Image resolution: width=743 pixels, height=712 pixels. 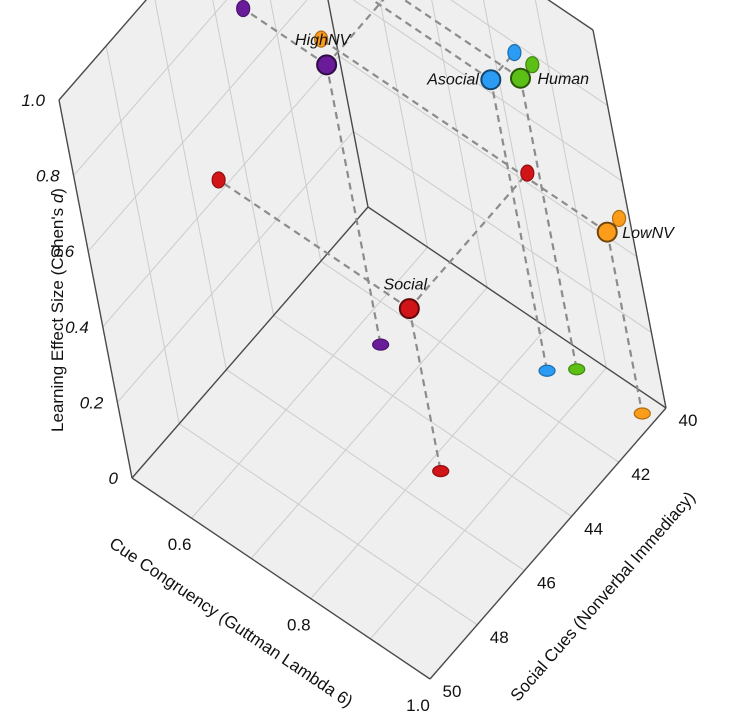 I want to click on data-point-human, so click(x=521, y=78).